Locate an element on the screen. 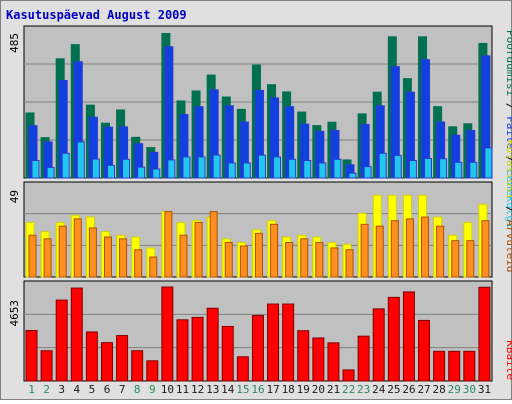 The height and width of the screenshot is (404, 512). x-tick-label: 9 is located at coordinates (152, 389).